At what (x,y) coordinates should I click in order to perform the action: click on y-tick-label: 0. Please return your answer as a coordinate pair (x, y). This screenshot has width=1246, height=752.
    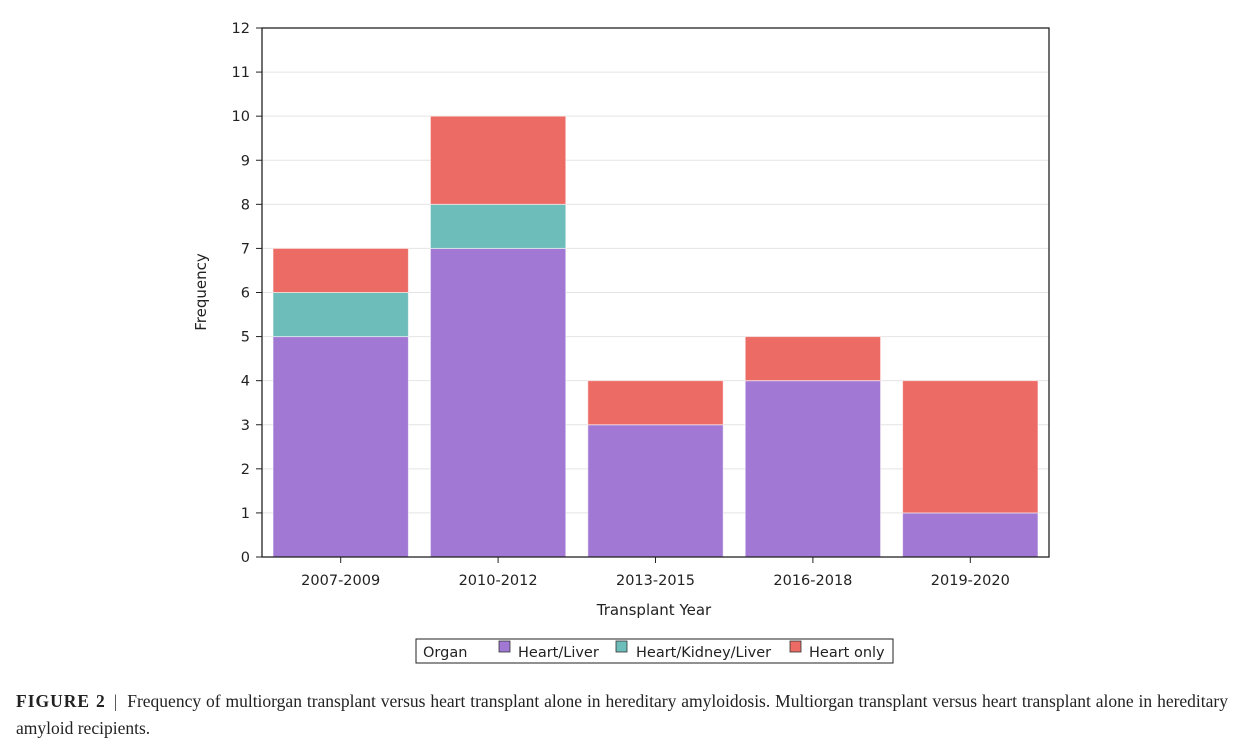
    Looking at the image, I should click on (245, 558).